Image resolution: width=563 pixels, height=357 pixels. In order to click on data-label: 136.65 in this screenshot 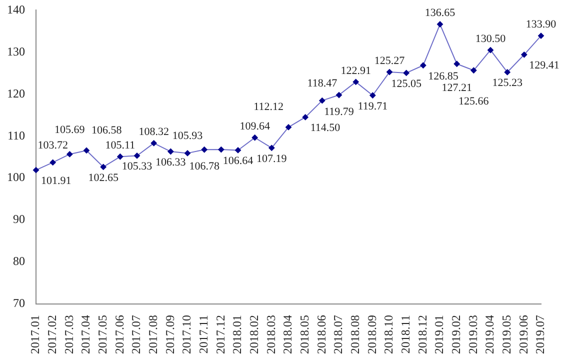, I will do `click(440, 13)`.